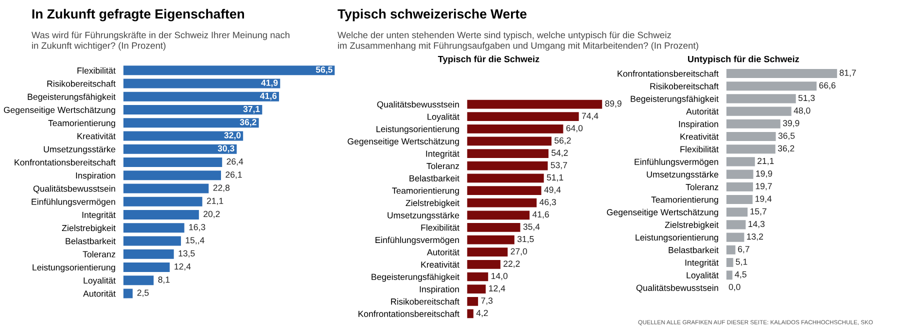  I want to click on data-label: 27,0, so click(519, 252).